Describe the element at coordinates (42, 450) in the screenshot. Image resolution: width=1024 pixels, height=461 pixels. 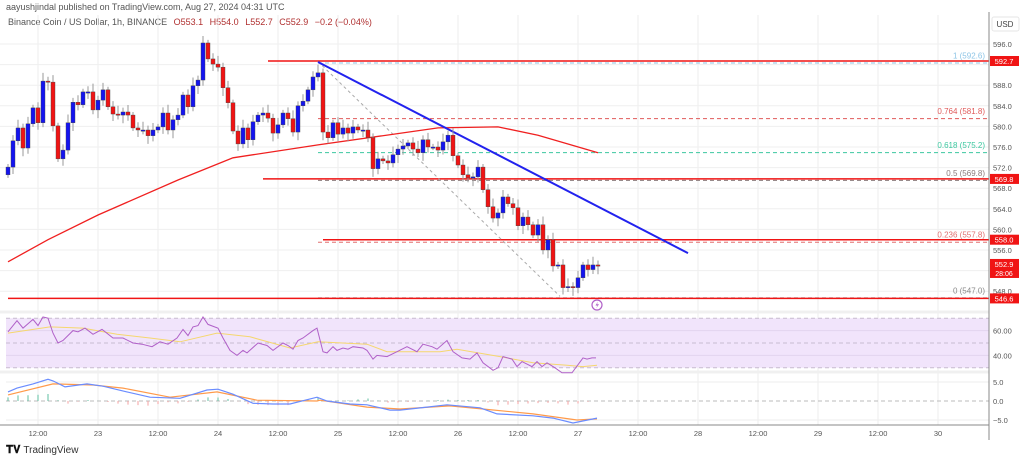
I see `tradingview-footer: 𝐓𝐕 TradingView` at that location.